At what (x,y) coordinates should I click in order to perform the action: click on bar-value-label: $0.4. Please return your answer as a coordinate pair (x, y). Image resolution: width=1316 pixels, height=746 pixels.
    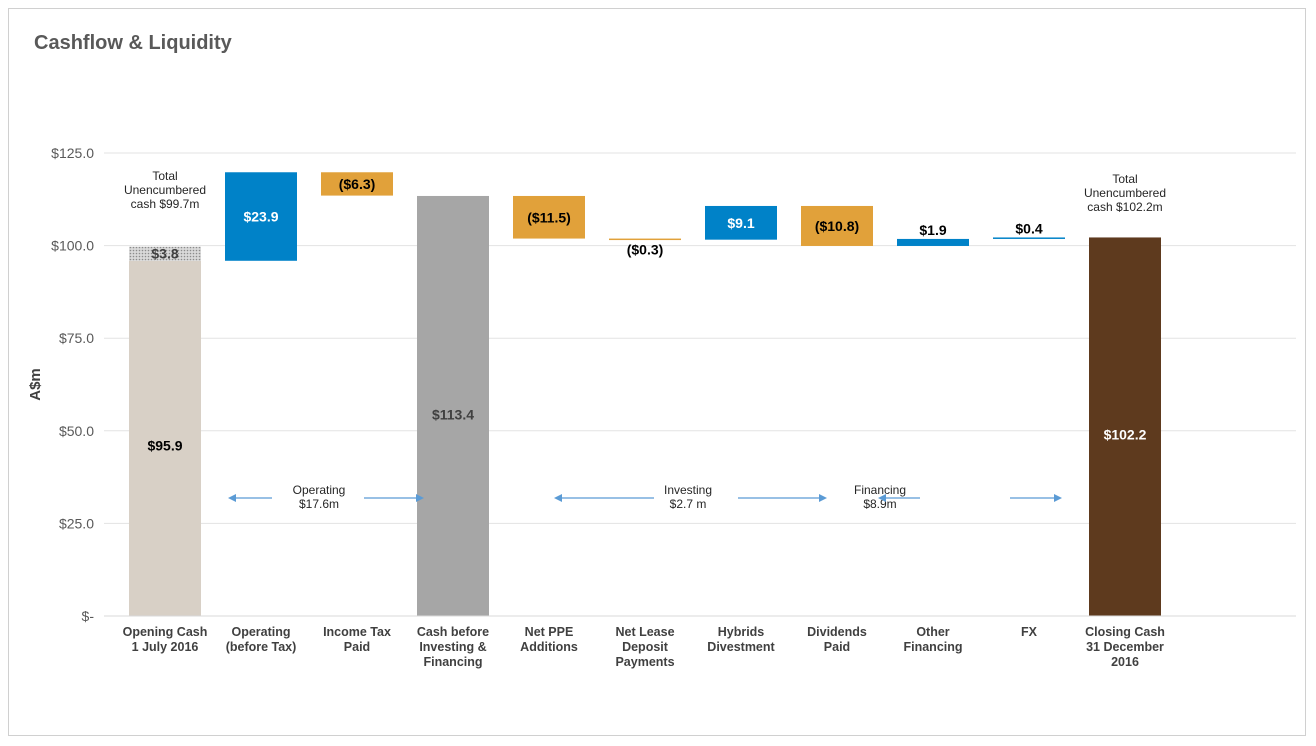
    Looking at the image, I should click on (1028, 228).